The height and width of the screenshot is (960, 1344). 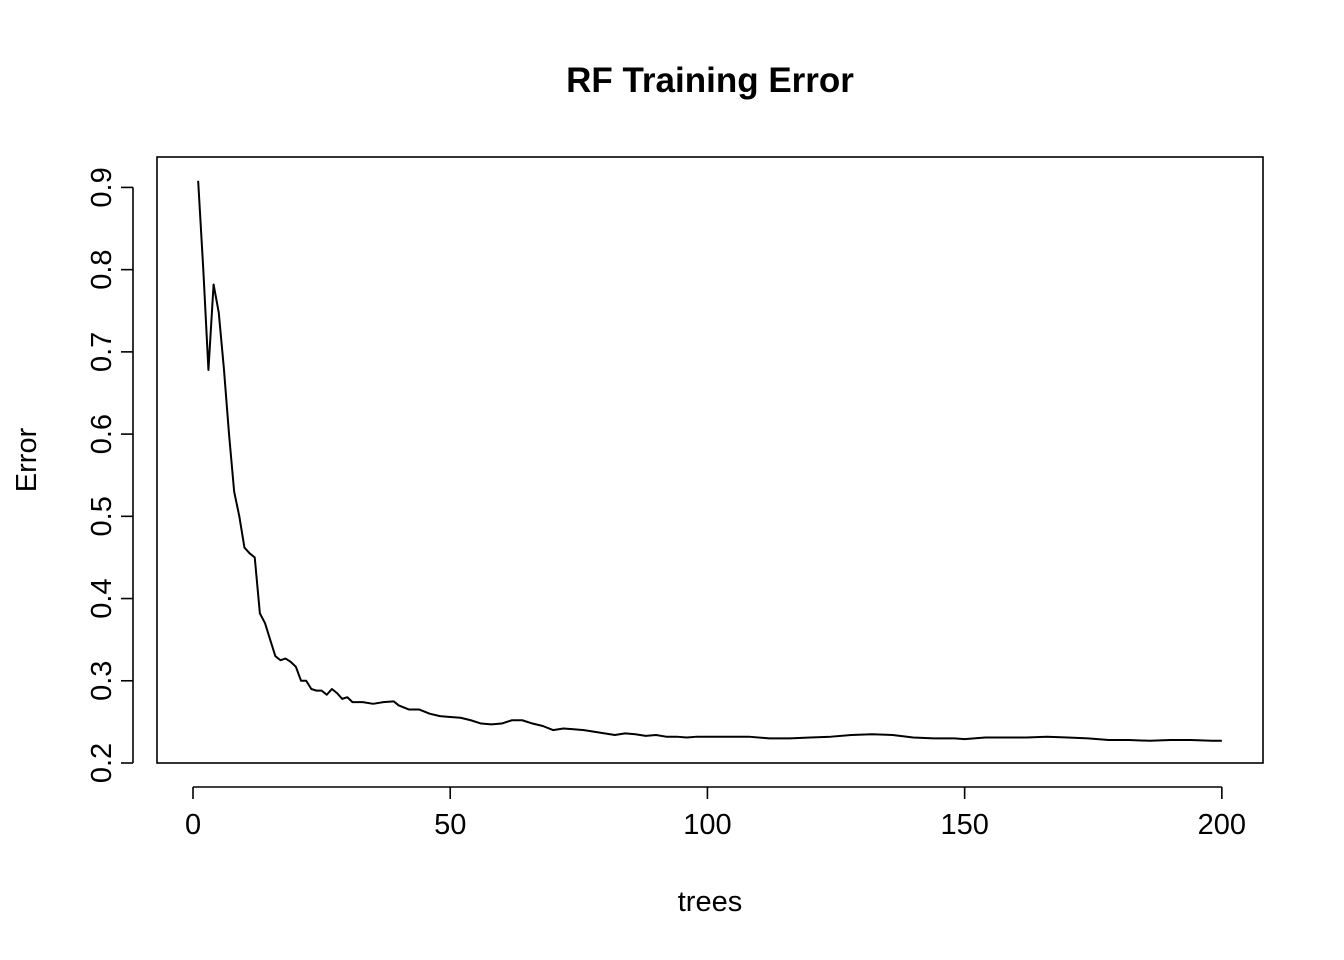 I want to click on x-tick-label: 200, so click(x=1222, y=825).